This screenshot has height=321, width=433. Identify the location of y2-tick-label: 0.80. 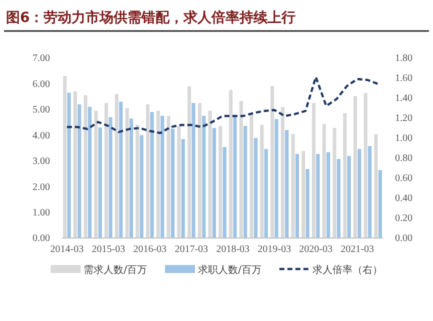
(403, 158).